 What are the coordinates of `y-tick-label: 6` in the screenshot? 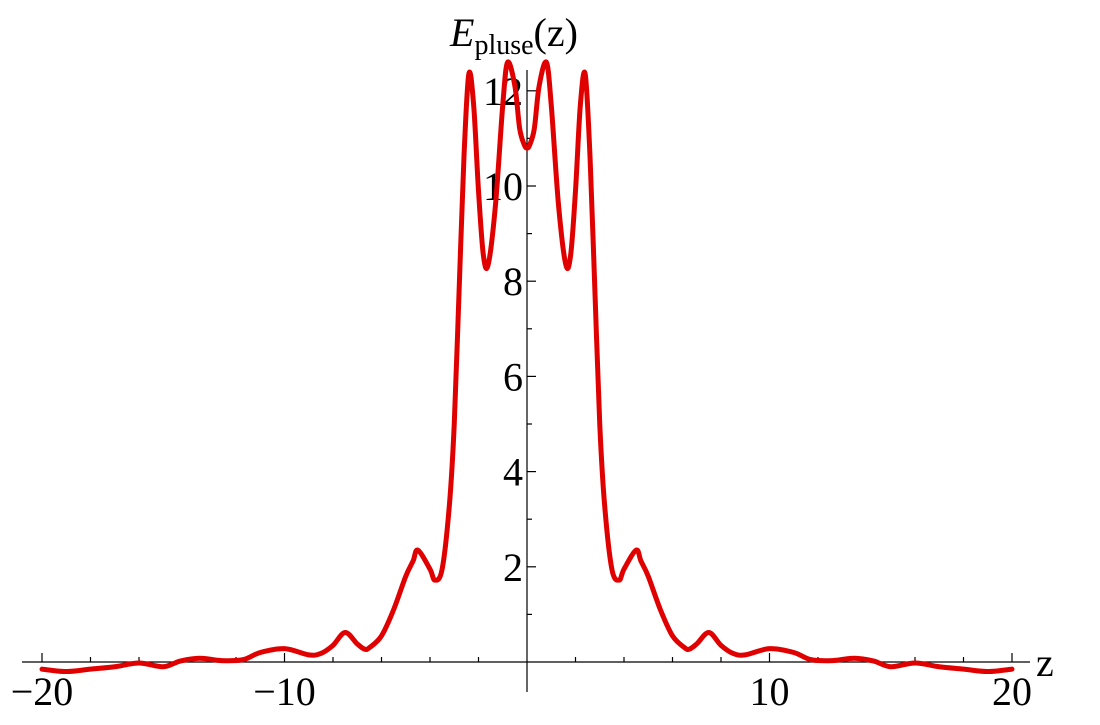 It's located at (513, 376).